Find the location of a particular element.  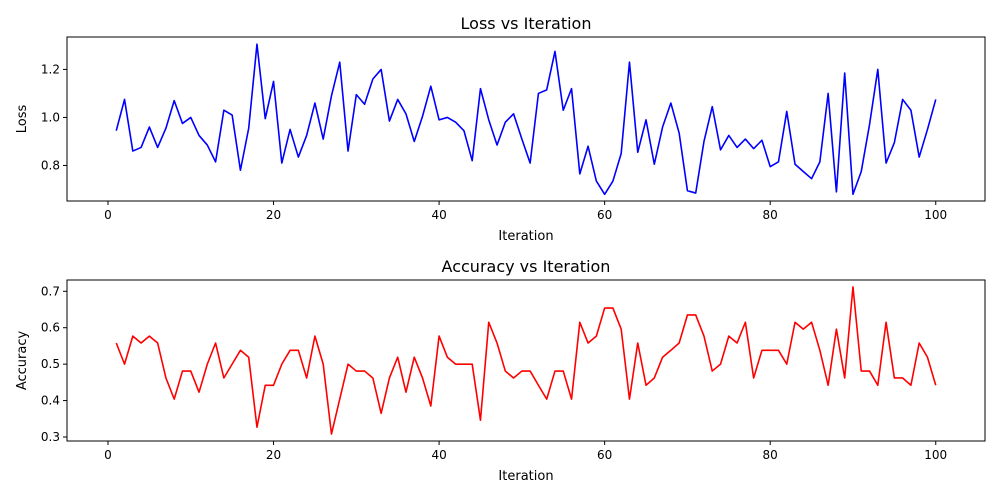

accuracy-y-axis-label: Accuracy is located at coordinates (22, 361).